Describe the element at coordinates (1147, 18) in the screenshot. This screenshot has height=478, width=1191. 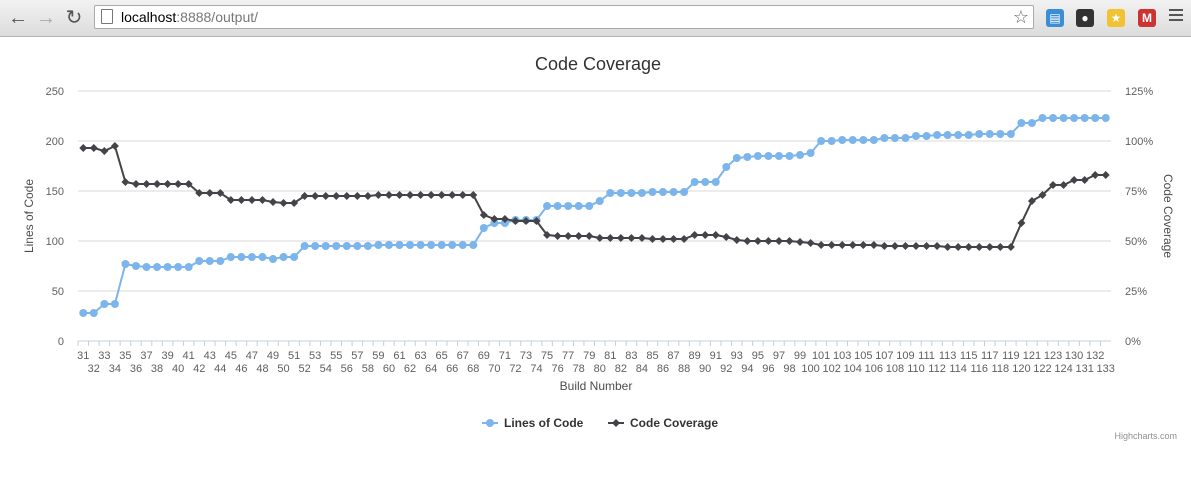
I see `gmail-icon: M` at that location.